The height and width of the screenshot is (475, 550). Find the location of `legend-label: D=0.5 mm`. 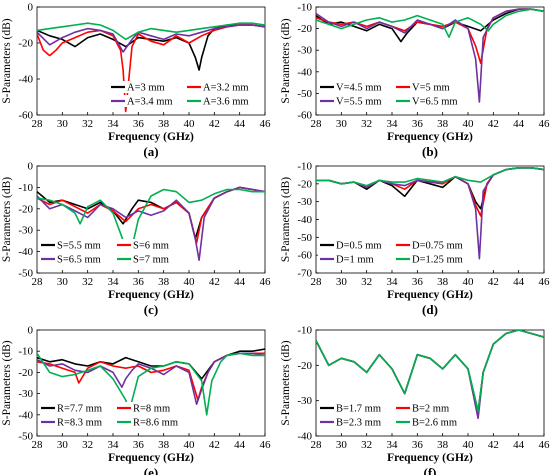

legend-label: D=0.5 mm is located at coordinates (359, 246).